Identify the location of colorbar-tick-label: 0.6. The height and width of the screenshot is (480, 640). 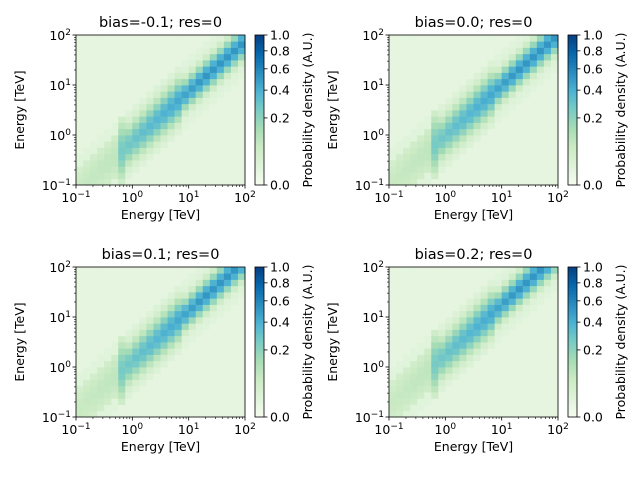
(280, 300).